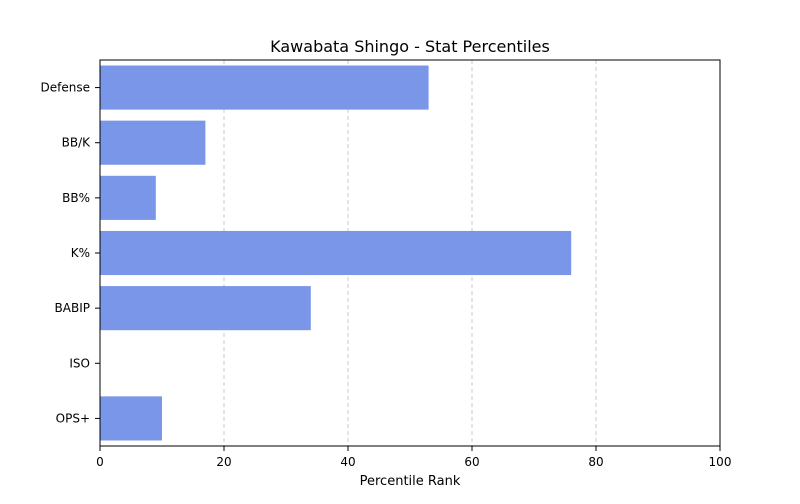 Image resolution: width=800 pixels, height=504 pixels. I want to click on x-tick-label: 20, so click(223, 462).